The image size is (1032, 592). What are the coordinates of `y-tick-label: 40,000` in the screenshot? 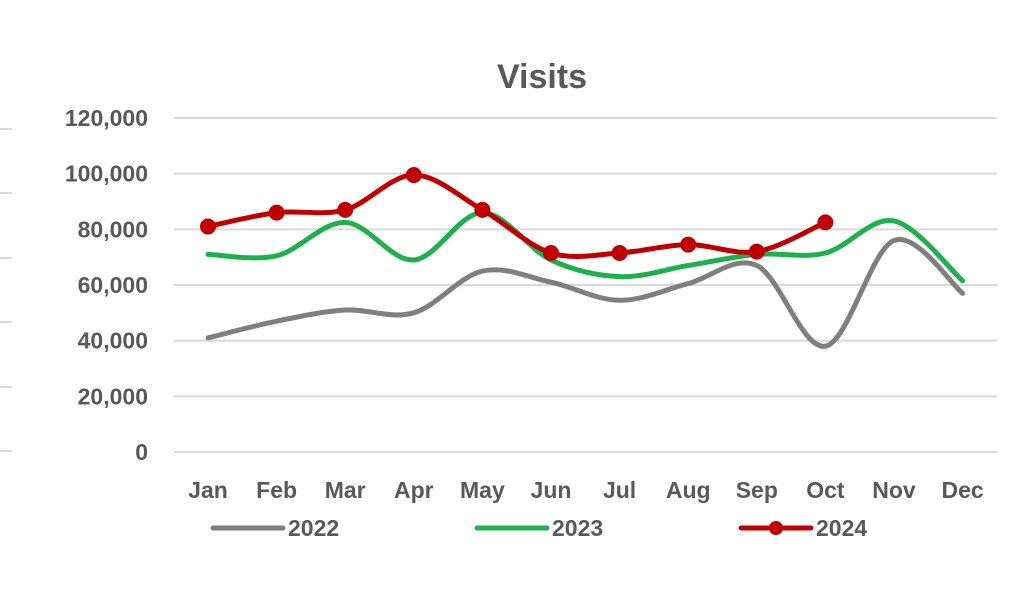 It's located at (113, 341).